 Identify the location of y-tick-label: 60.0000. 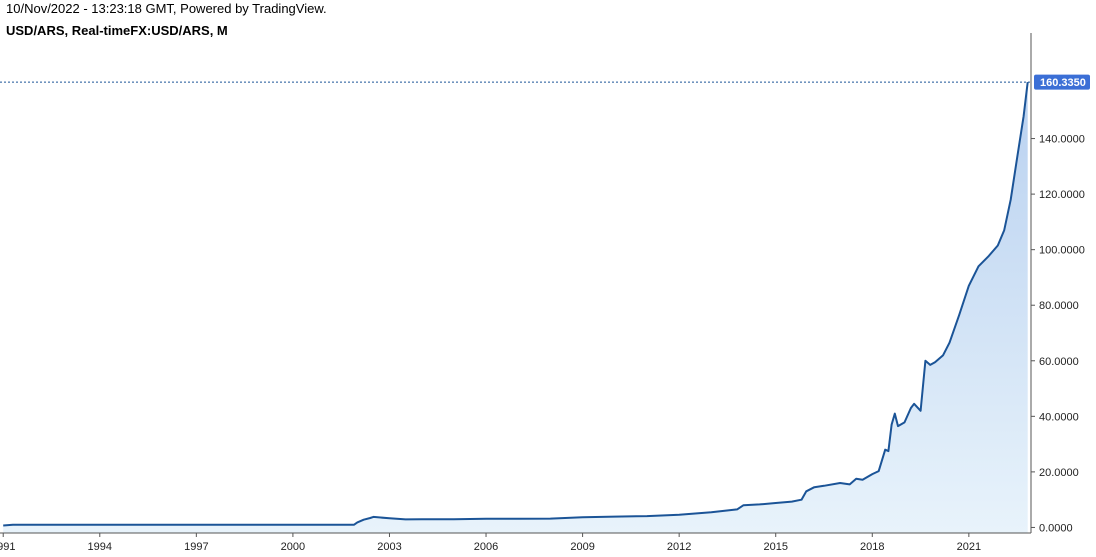
(1059, 362).